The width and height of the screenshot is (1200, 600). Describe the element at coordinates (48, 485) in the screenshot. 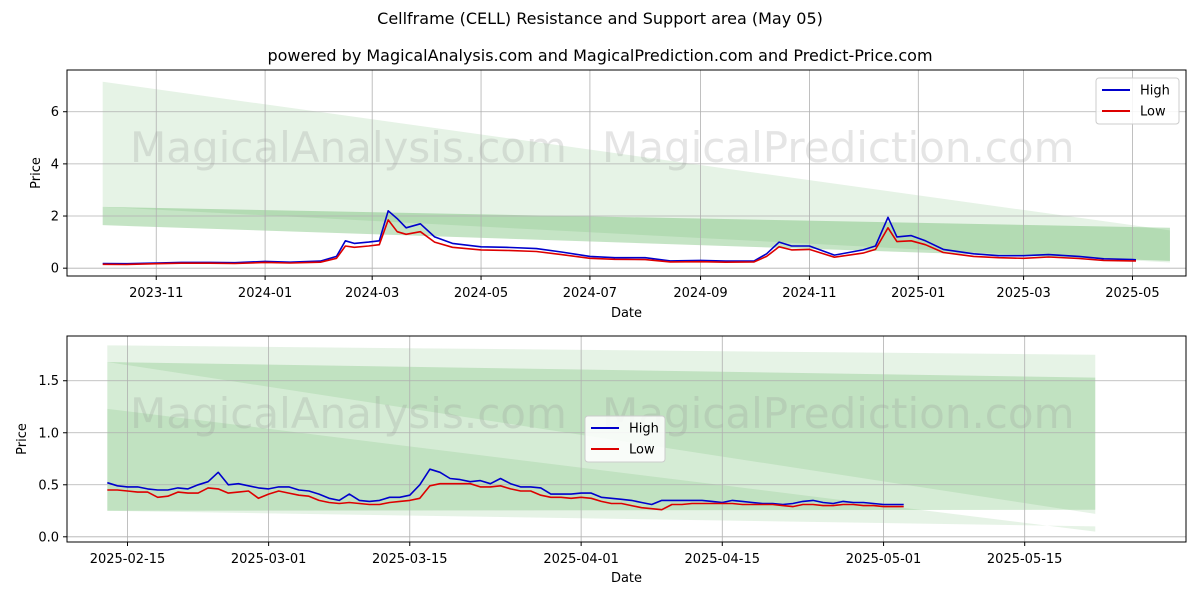

I see `y-tick-label: 0.5` at that location.